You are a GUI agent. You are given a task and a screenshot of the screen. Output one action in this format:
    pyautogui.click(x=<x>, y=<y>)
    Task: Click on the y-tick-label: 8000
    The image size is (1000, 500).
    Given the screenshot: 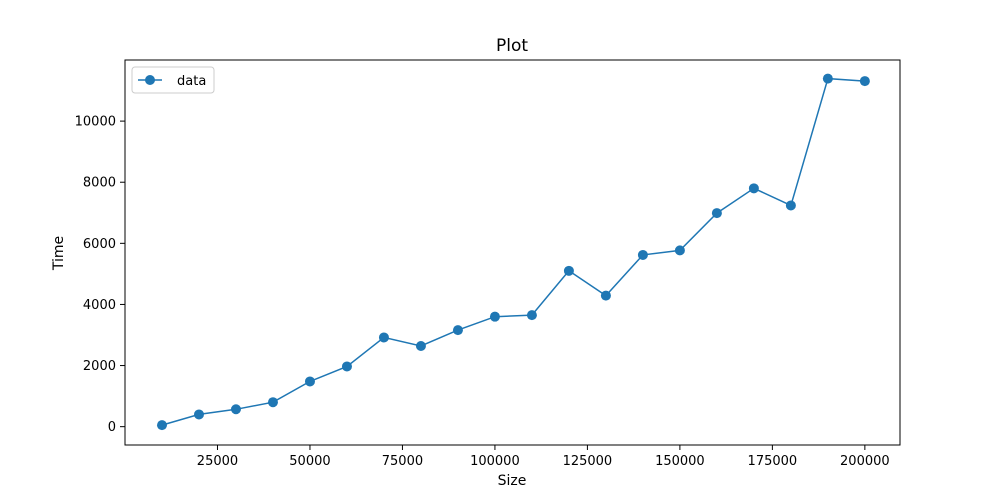 What is the action you would take?
    pyautogui.click(x=99, y=183)
    